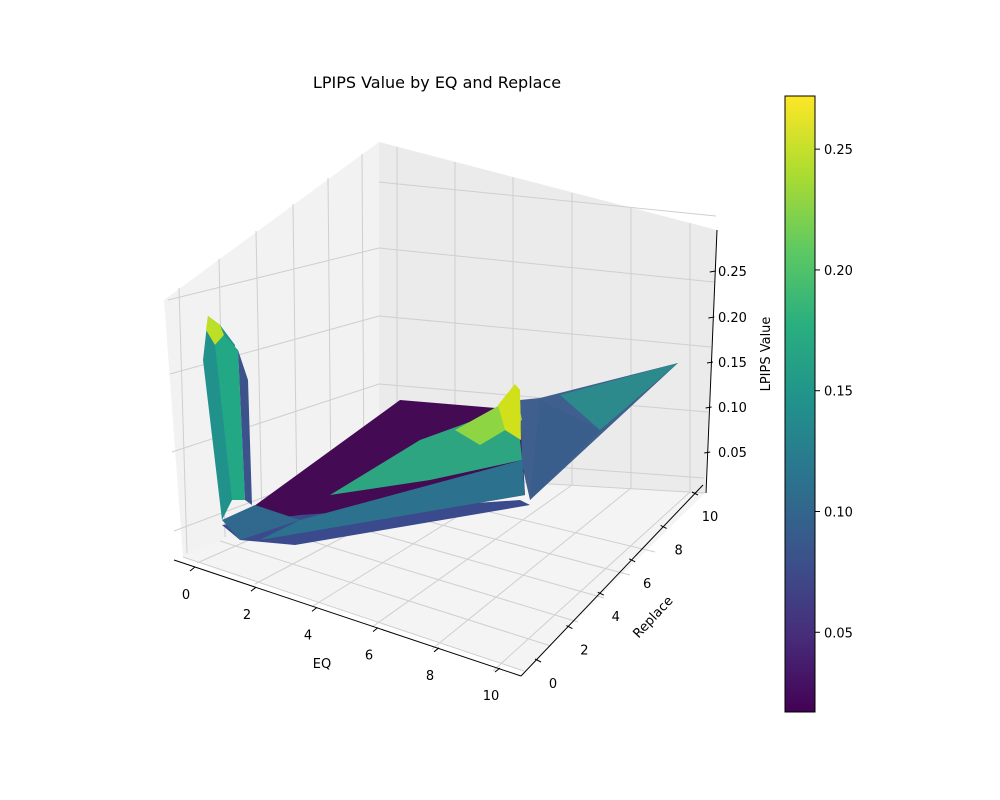 The height and width of the screenshot is (800, 1000). I want to click on eq-axis-ticks: 0 2 4 6 8 10, so click(341, 635).